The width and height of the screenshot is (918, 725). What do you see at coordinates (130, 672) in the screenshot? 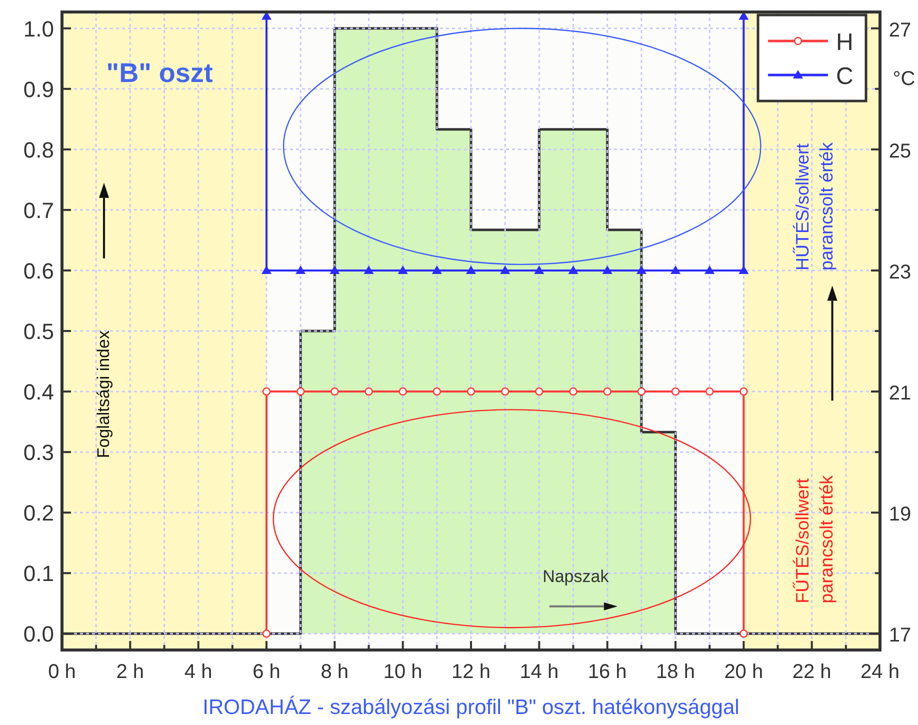
I see `x-tick-label: 2 h` at bounding box center [130, 672].